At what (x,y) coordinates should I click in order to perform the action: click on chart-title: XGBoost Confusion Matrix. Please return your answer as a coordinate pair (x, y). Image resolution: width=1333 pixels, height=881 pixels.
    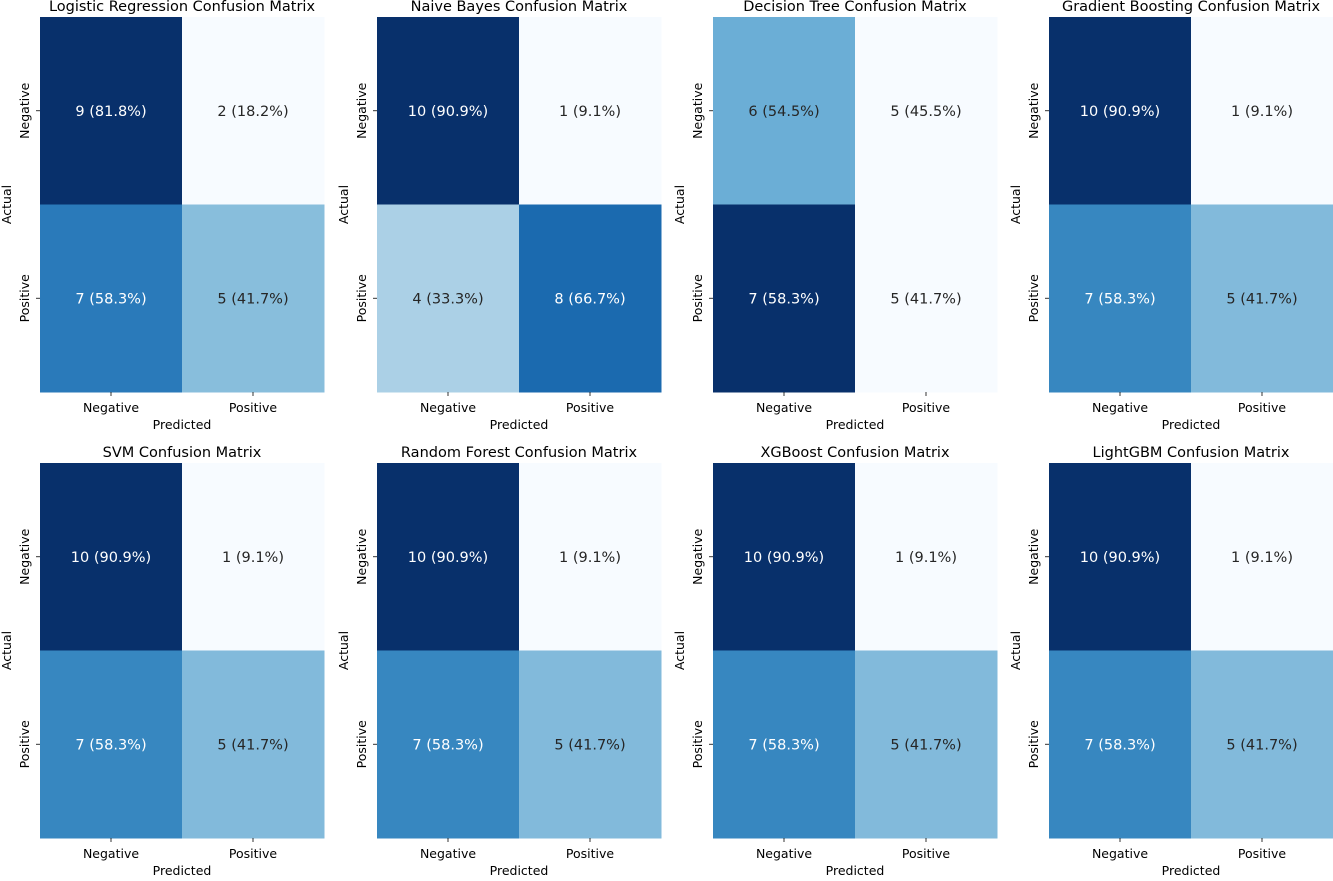
    Looking at the image, I should click on (855, 453).